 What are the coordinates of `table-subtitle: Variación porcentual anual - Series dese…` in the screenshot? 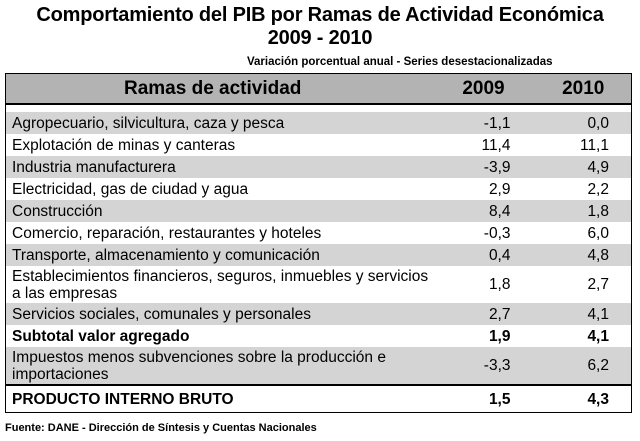 It's located at (400, 62).